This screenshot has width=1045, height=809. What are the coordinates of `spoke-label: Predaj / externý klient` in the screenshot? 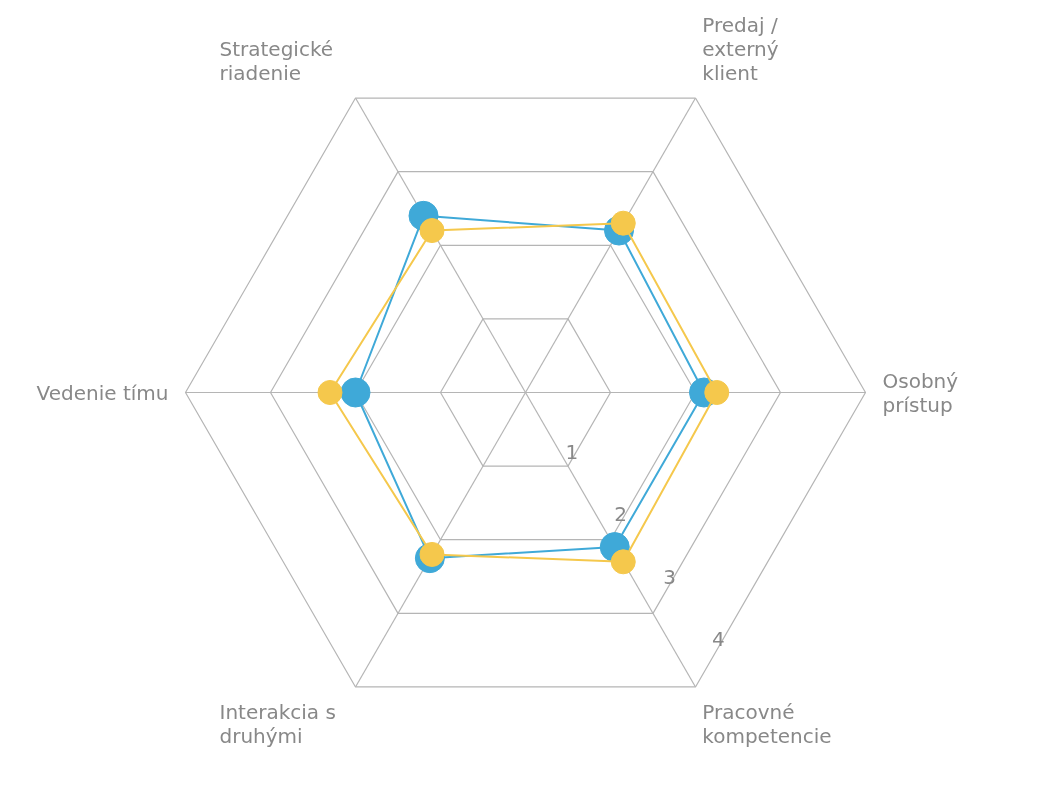 It's located at (740, 49).